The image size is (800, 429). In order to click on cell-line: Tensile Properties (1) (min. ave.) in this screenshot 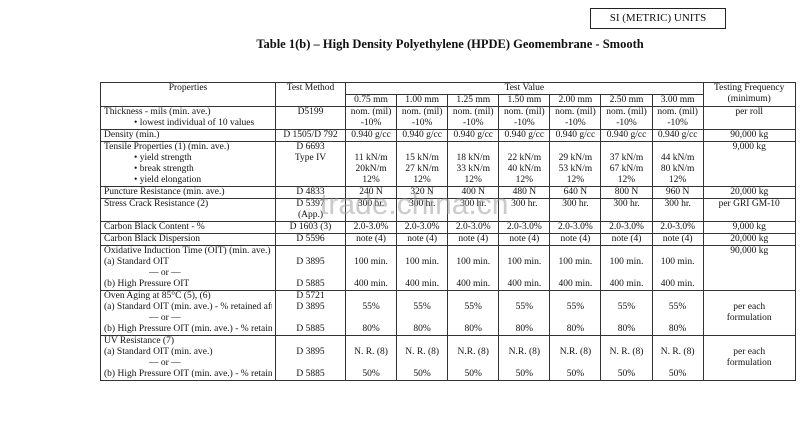, I will do `click(167, 147)`.